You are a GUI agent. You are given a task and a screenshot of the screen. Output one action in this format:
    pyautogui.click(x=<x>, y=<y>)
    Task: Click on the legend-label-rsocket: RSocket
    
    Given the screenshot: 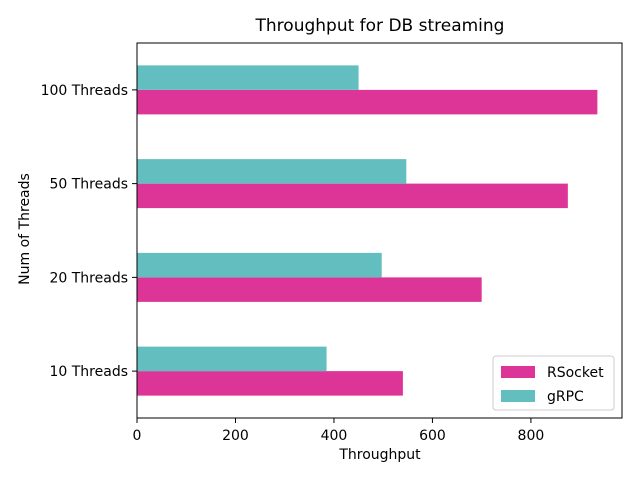 What is the action you would take?
    pyautogui.click(x=575, y=373)
    